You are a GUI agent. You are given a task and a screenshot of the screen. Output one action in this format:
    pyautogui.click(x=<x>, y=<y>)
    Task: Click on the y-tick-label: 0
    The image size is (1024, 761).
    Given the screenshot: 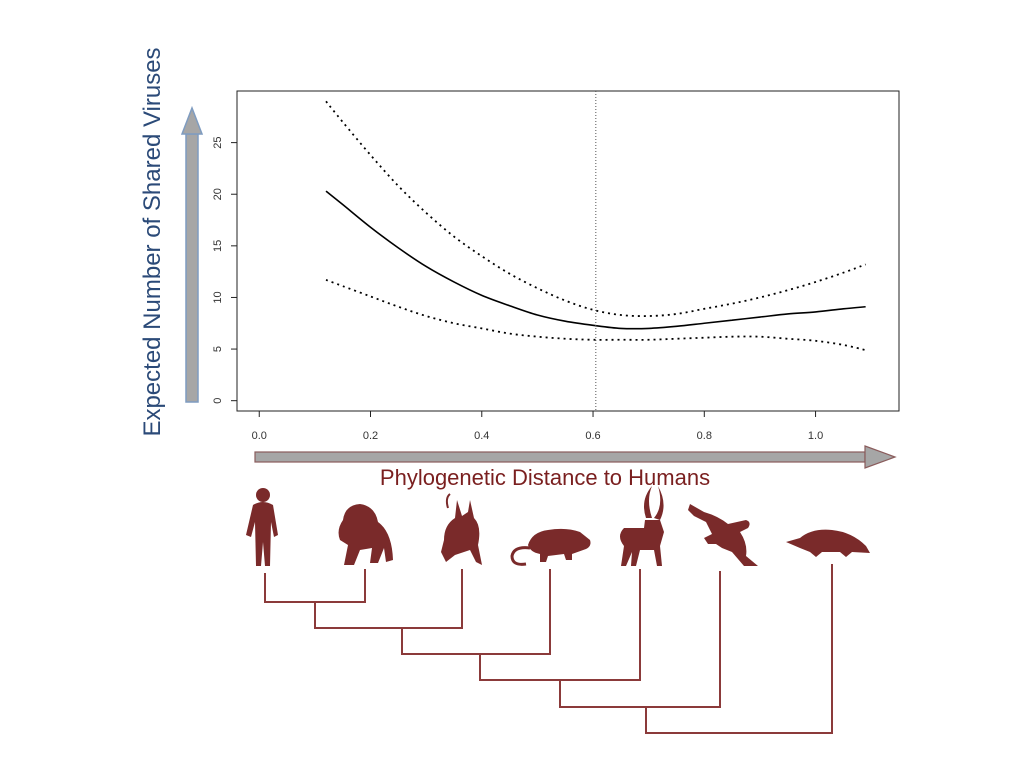 What is the action you would take?
    pyautogui.click(x=218, y=401)
    